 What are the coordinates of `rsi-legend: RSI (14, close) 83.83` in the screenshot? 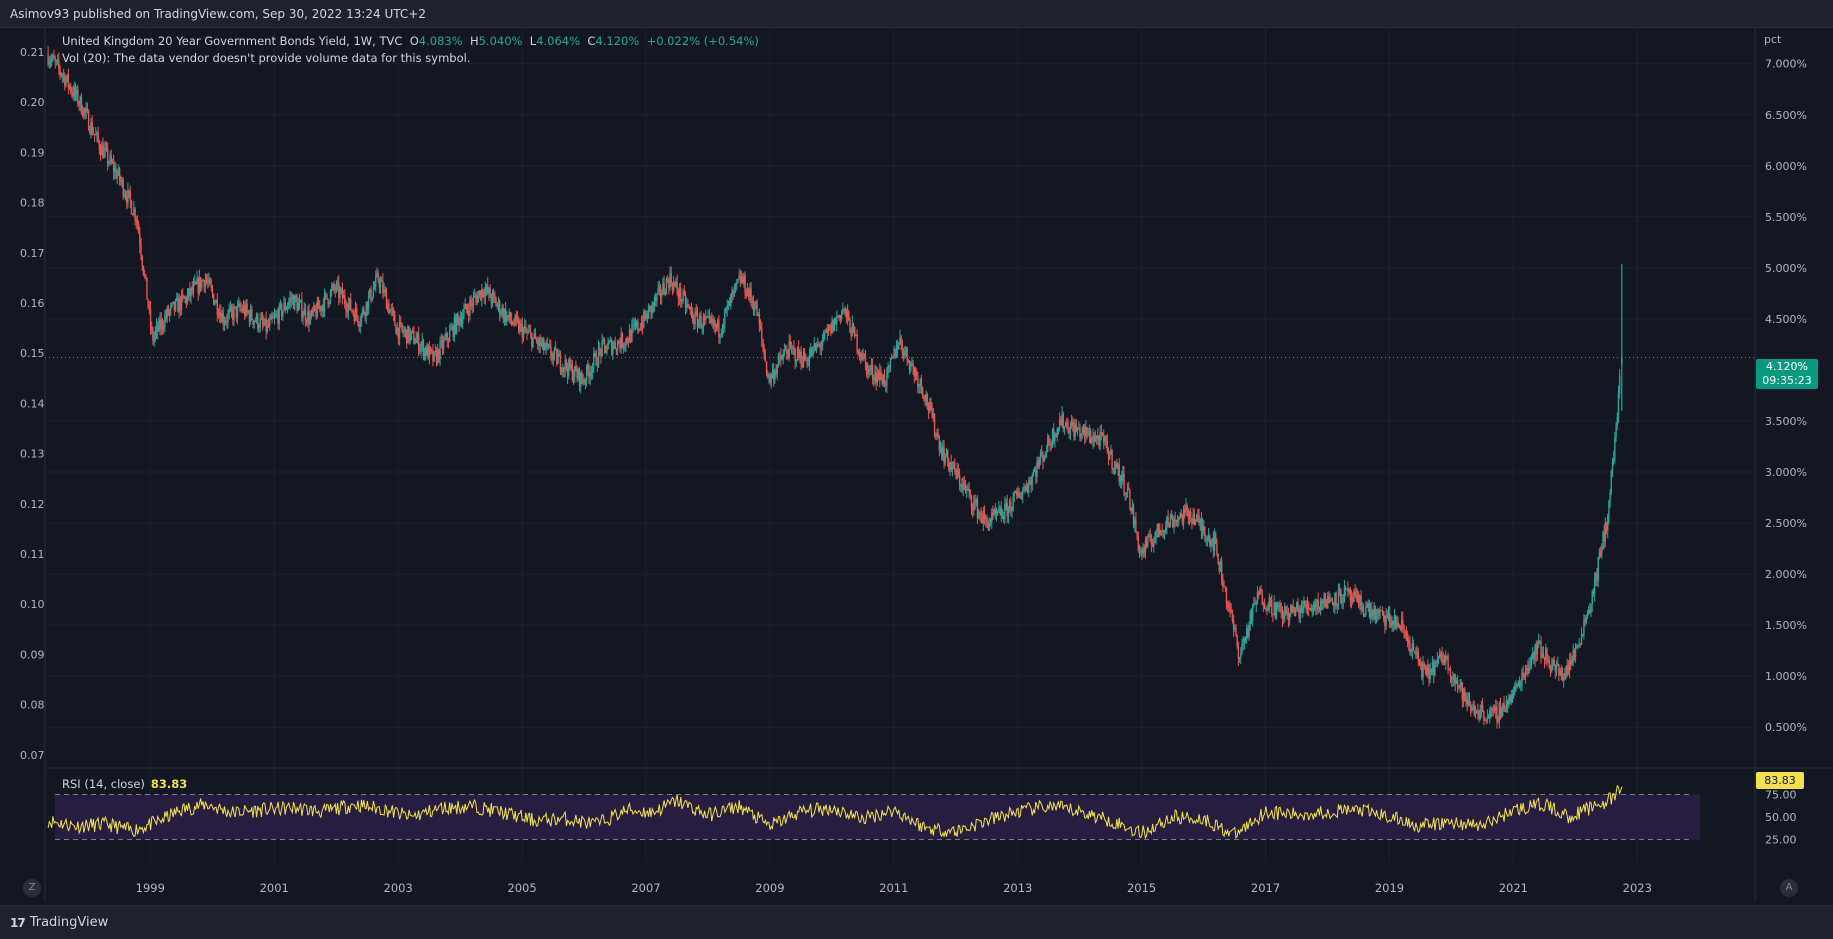 It's located at (124, 784).